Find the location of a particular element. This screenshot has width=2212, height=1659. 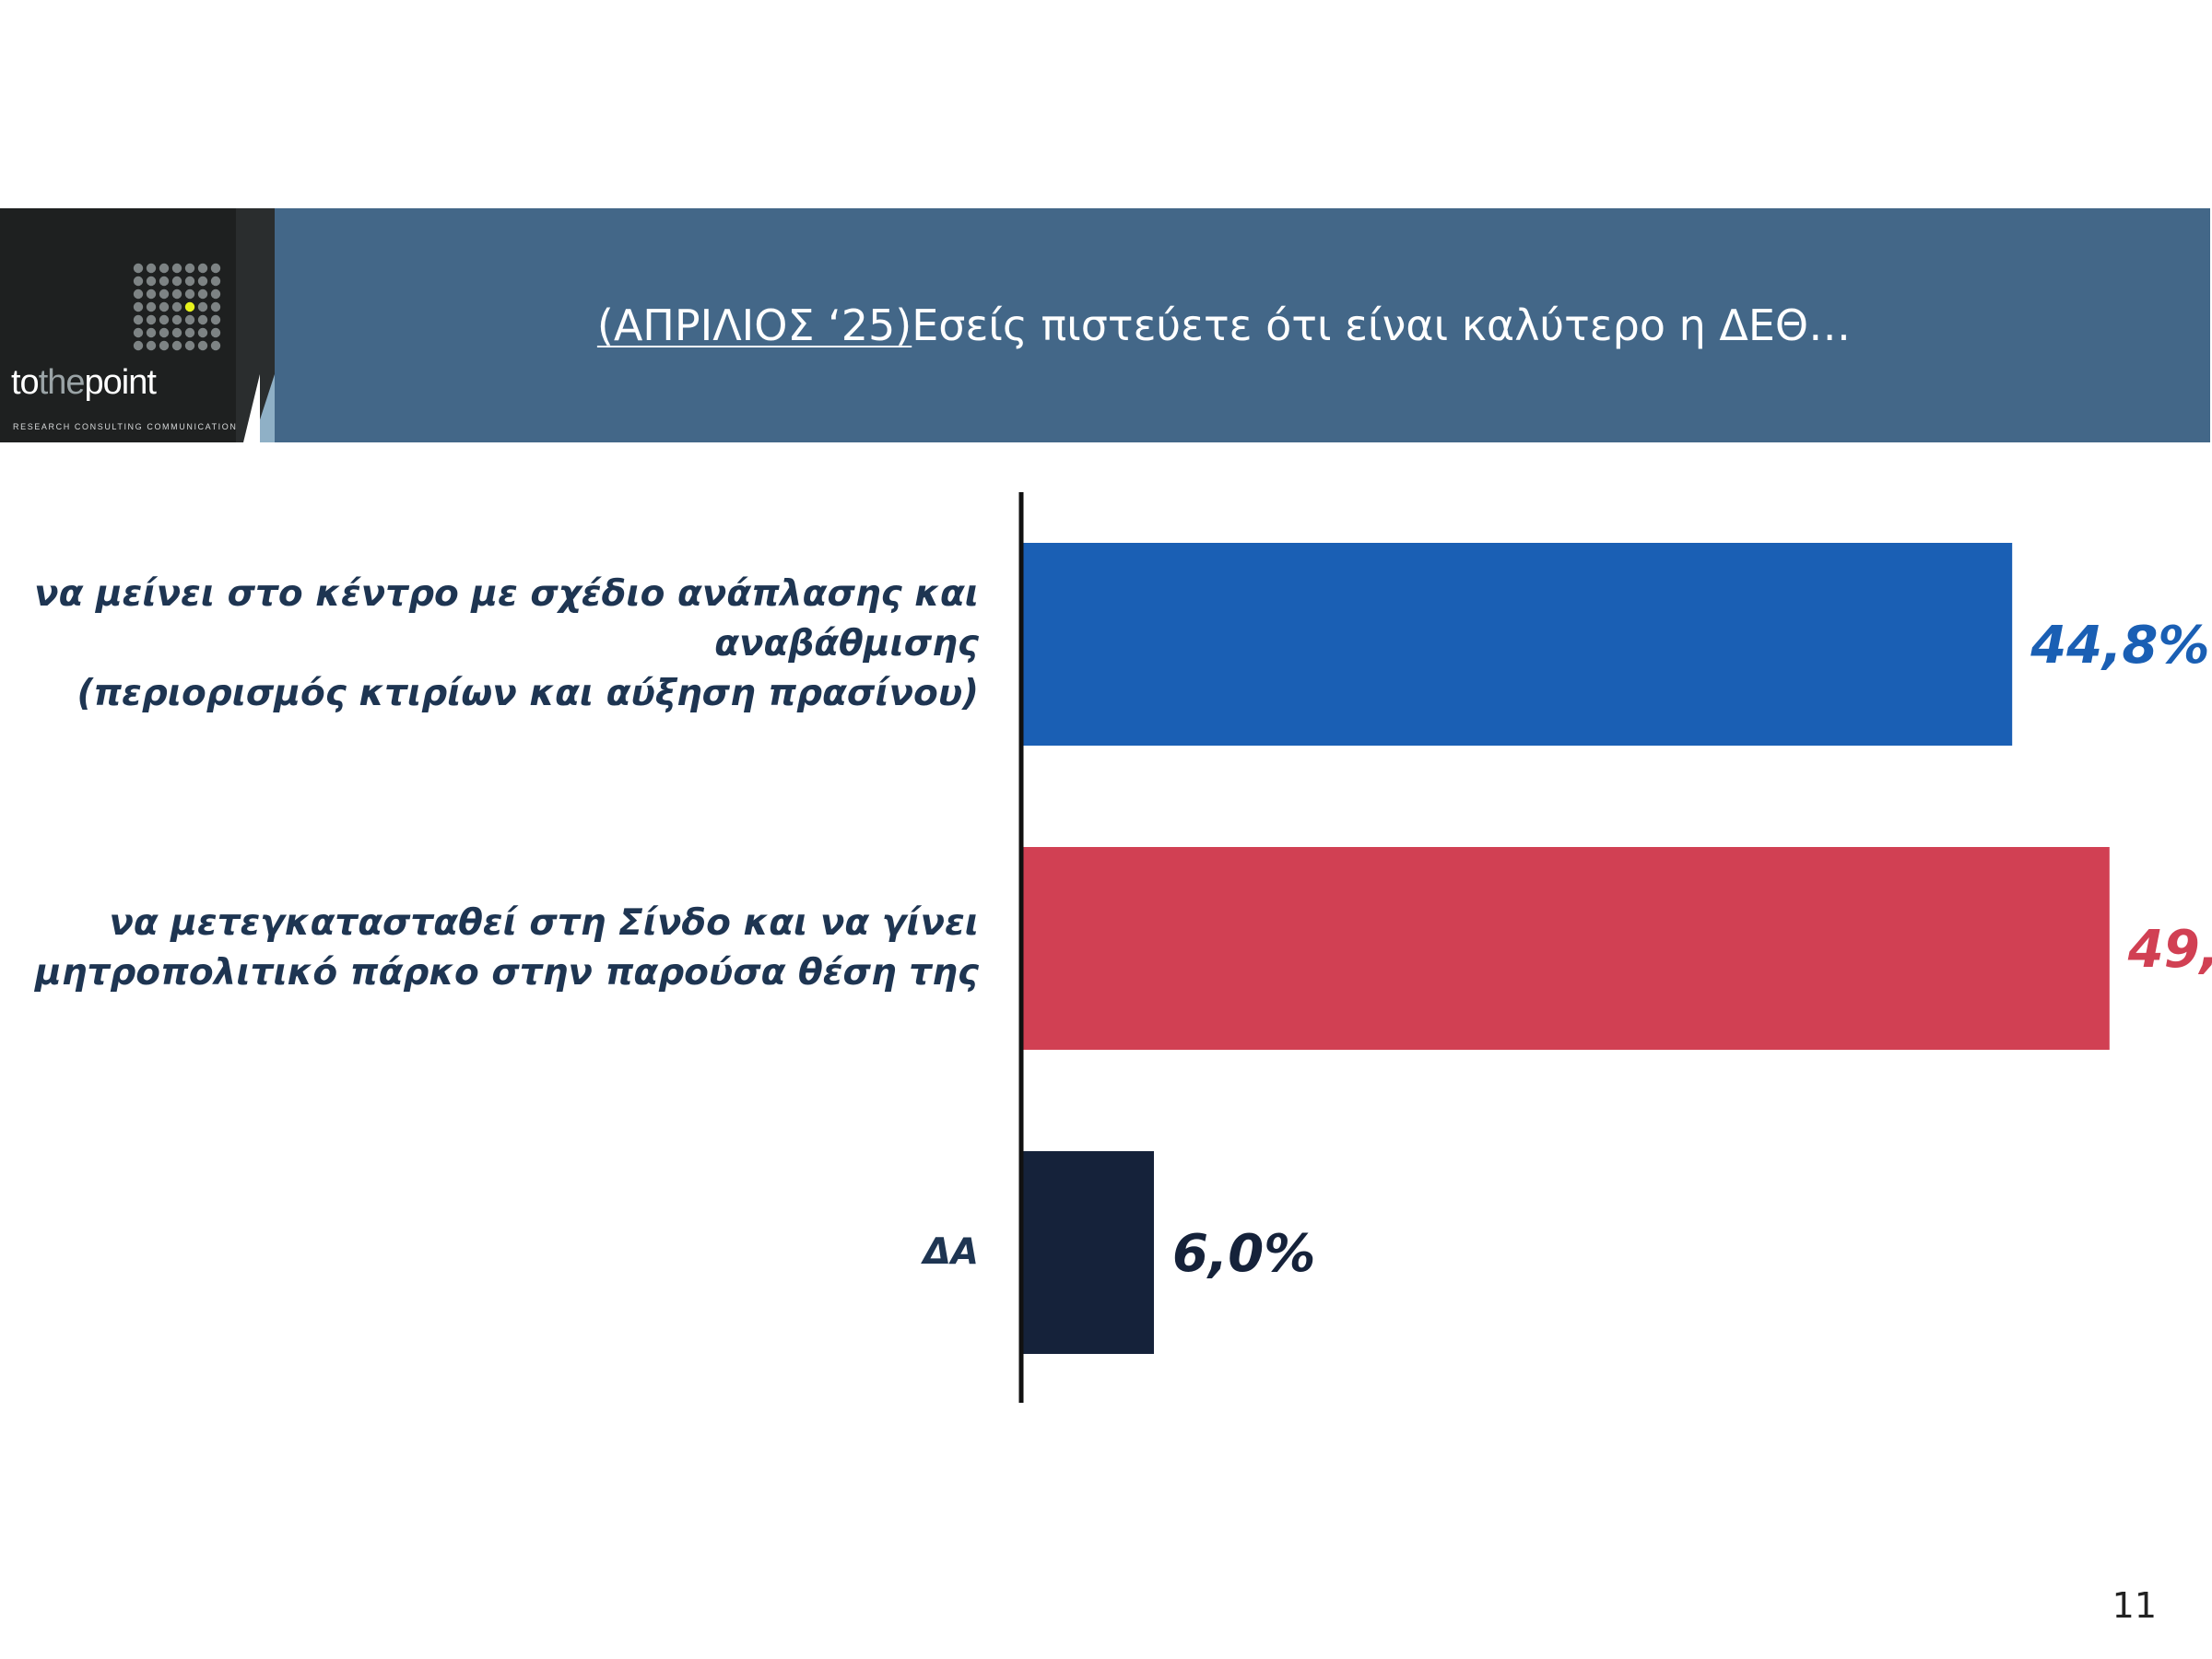

logo-edge-cut is located at coordinates (251, 408).